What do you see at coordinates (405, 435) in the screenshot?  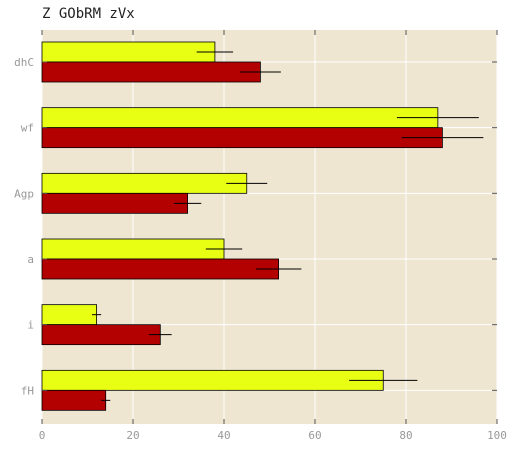 I see `x-tick-label: 80` at bounding box center [405, 435].